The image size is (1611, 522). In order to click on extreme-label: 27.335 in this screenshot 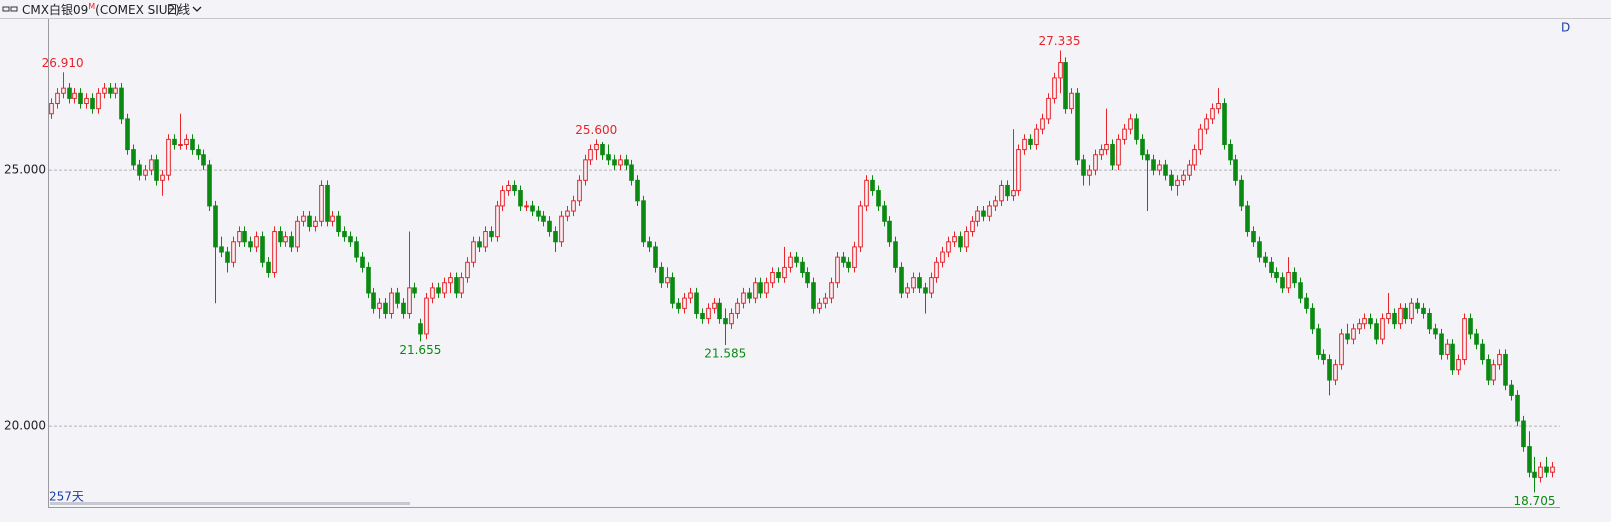, I will do `click(1060, 41)`.